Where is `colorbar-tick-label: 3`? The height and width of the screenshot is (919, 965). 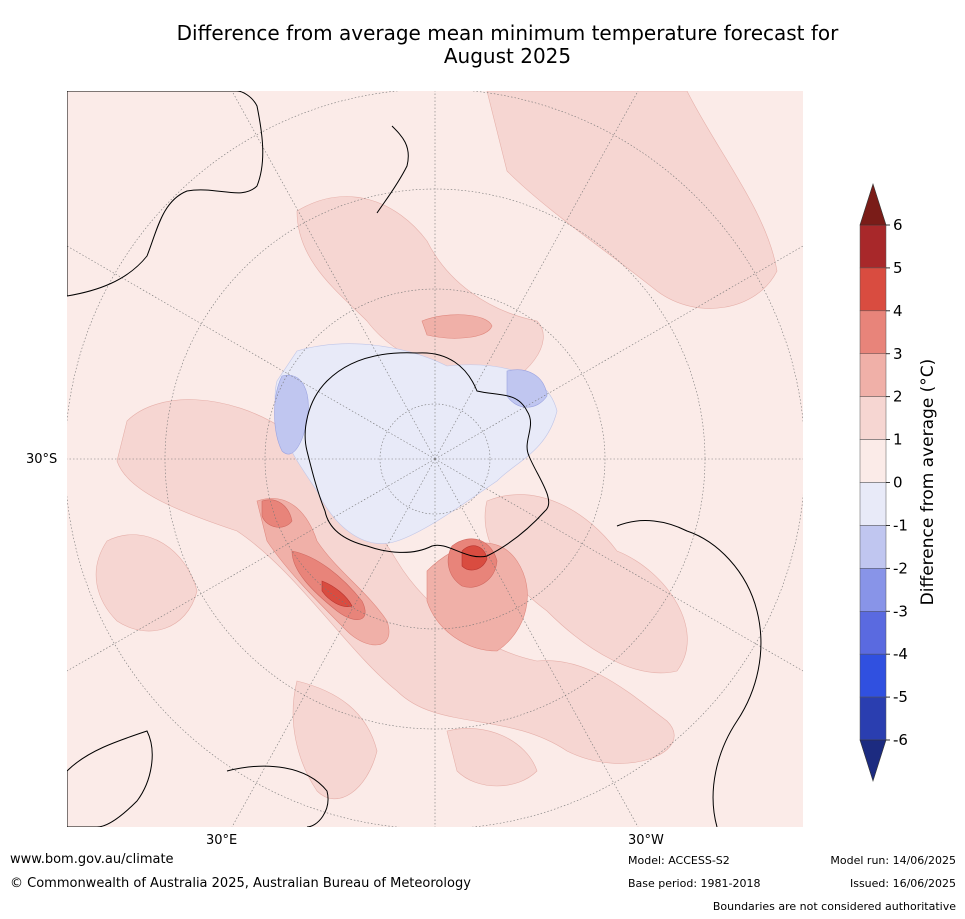
colorbar-tick-label: 3 is located at coordinates (898, 354).